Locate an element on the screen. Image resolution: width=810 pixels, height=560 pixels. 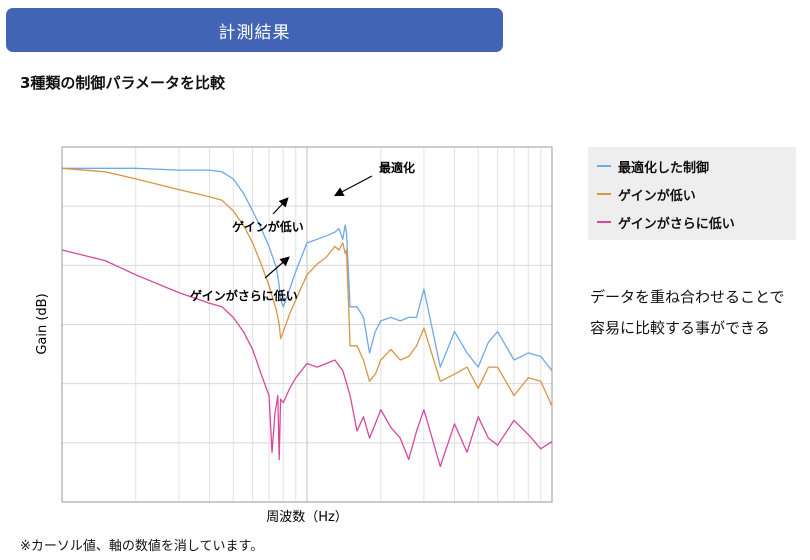
legend-swatch-low is located at coordinates (604, 194).